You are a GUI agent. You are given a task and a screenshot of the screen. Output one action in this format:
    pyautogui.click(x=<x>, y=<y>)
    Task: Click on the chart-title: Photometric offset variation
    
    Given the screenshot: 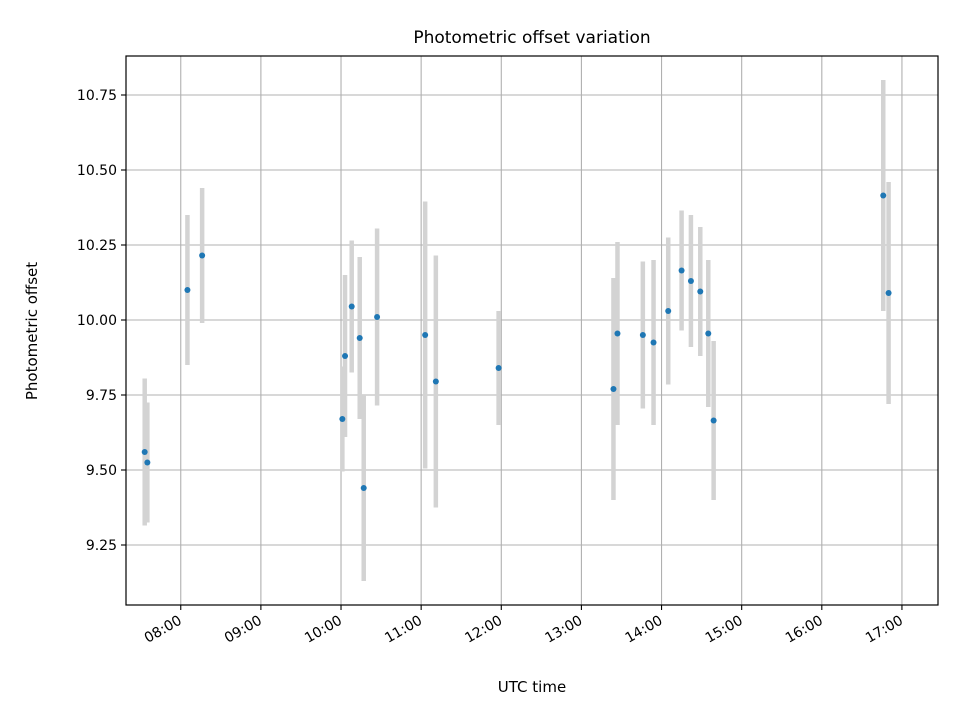 What is the action you would take?
    pyautogui.click(x=531, y=38)
    